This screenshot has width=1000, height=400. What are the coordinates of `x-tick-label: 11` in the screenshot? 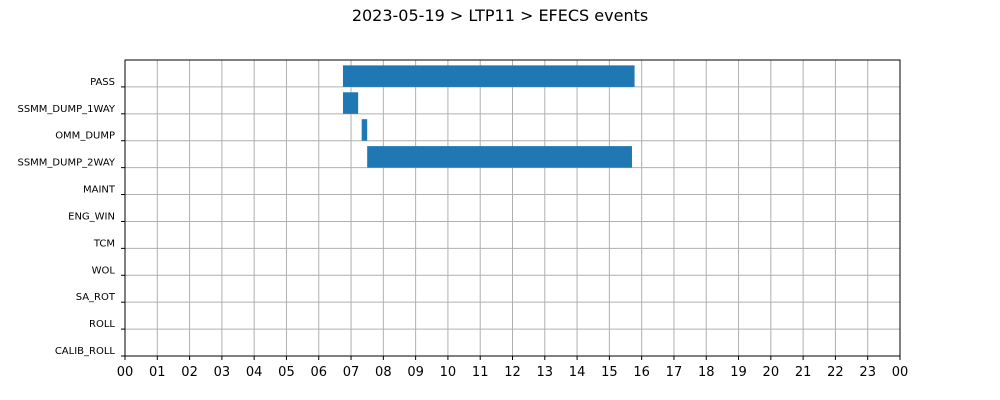 It's located at (480, 372).